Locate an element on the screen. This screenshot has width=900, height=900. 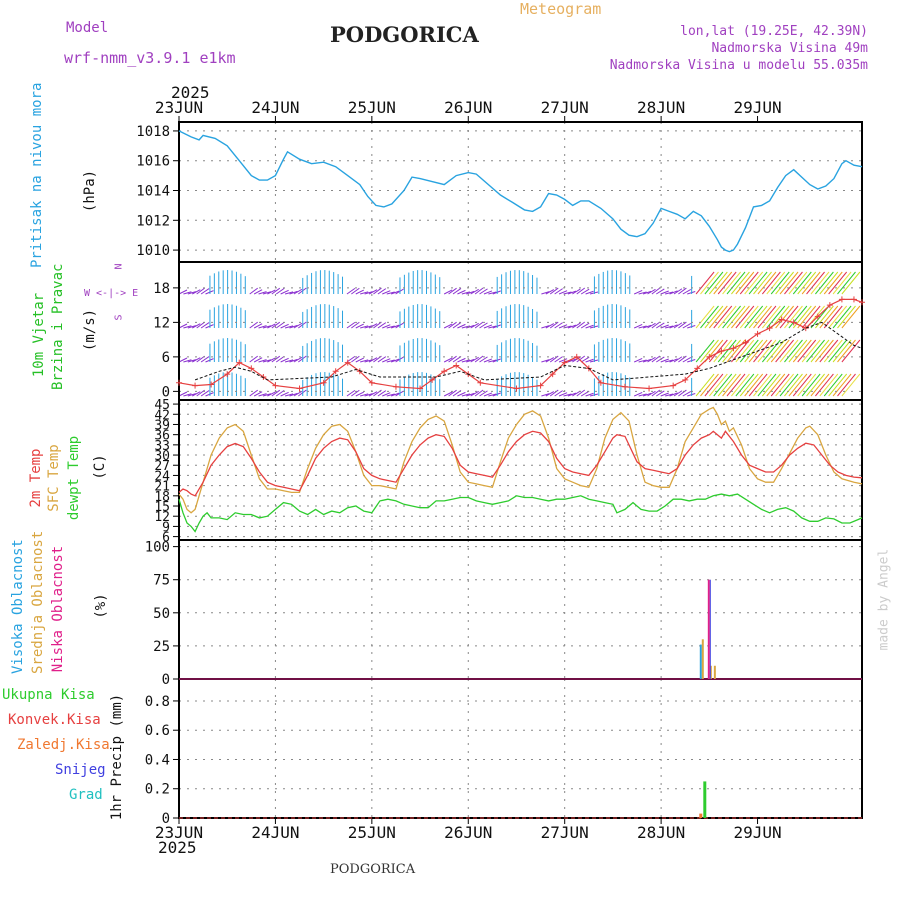
cloud-bar is located at coordinates (710, 672).